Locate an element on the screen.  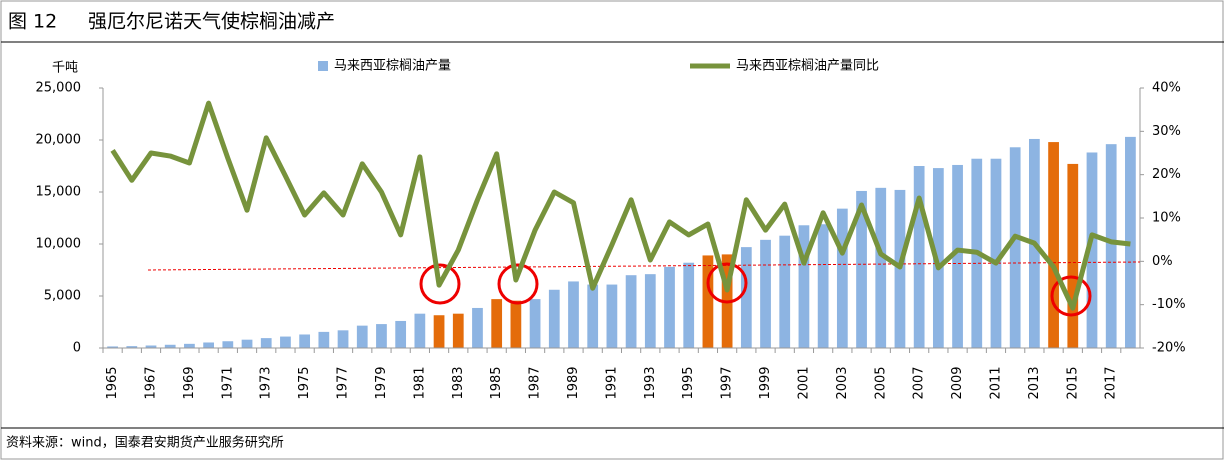
legend-swatch is located at coordinates (323, 66).